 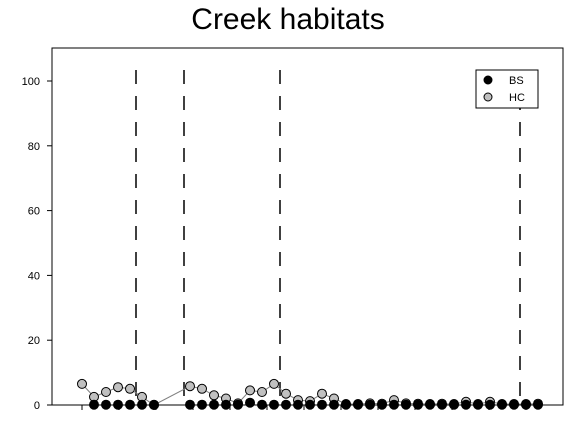 What do you see at coordinates (34, 276) in the screenshot?
I see `y-tick-label: 40` at bounding box center [34, 276].